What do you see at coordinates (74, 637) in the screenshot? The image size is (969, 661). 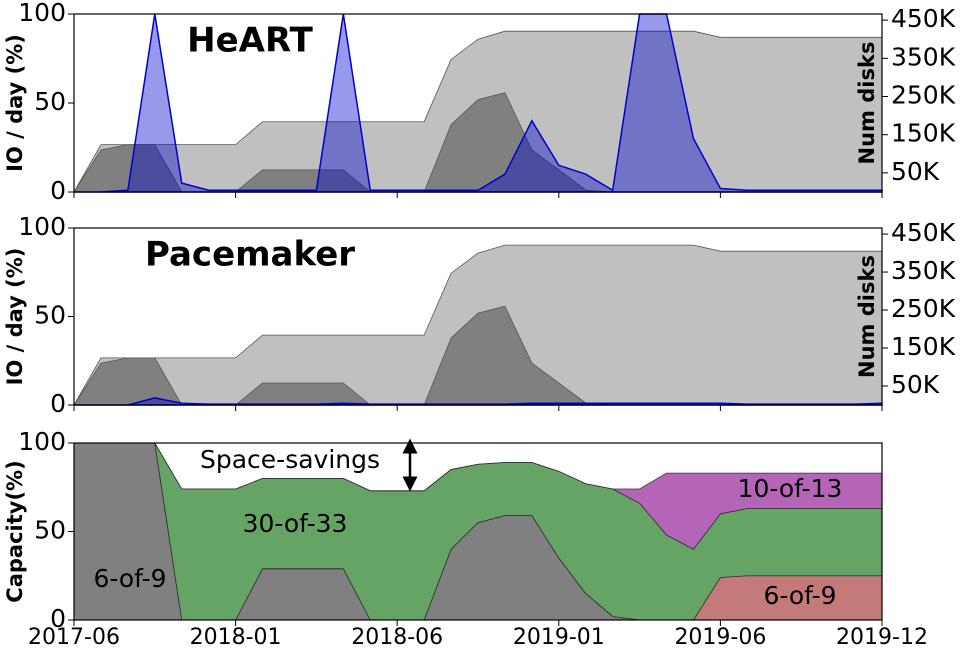 I see `x-tick-label: 2017-06` at bounding box center [74, 637].